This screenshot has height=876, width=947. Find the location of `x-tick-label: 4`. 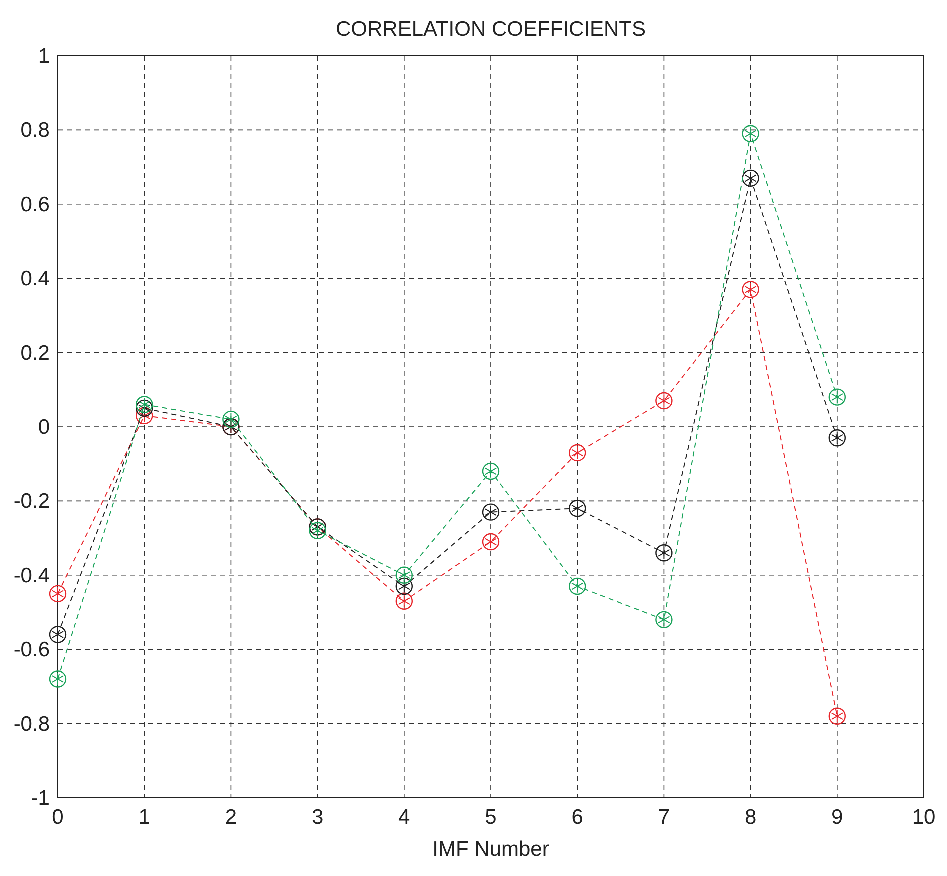

x-tick-label: 4 is located at coordinates (404, 817).